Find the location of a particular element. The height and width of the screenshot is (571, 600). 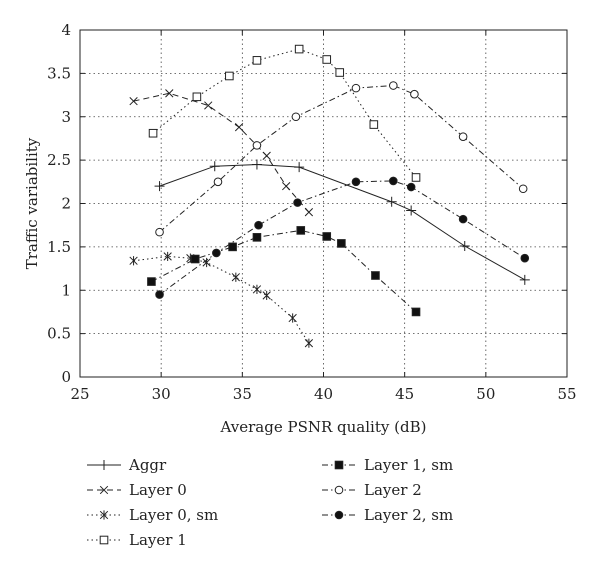

series-line-layer-1-sm is located at coordinates (284, 271).